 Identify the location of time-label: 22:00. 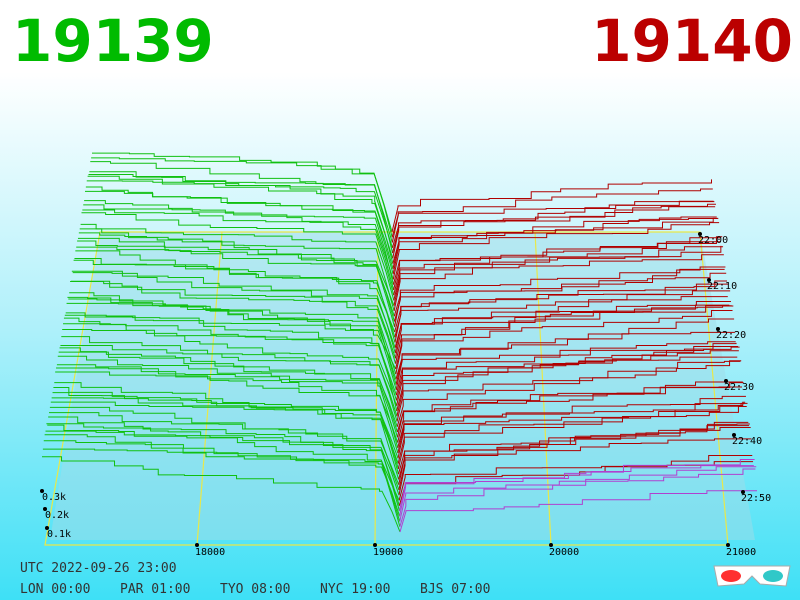
(713, 240).